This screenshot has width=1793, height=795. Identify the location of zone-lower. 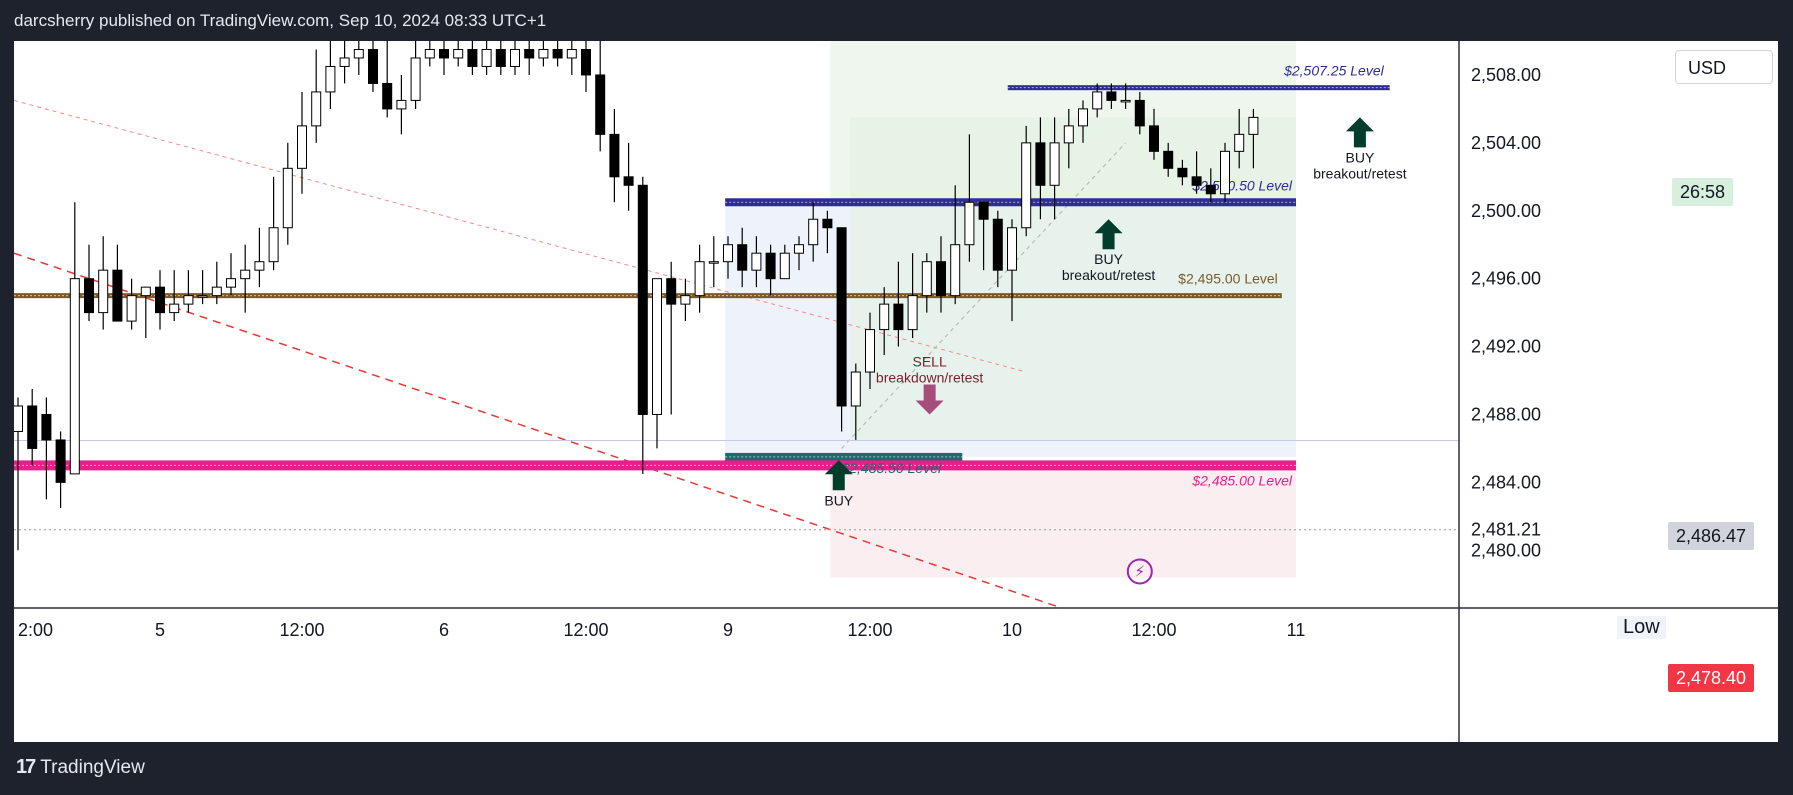
(1063, 521).